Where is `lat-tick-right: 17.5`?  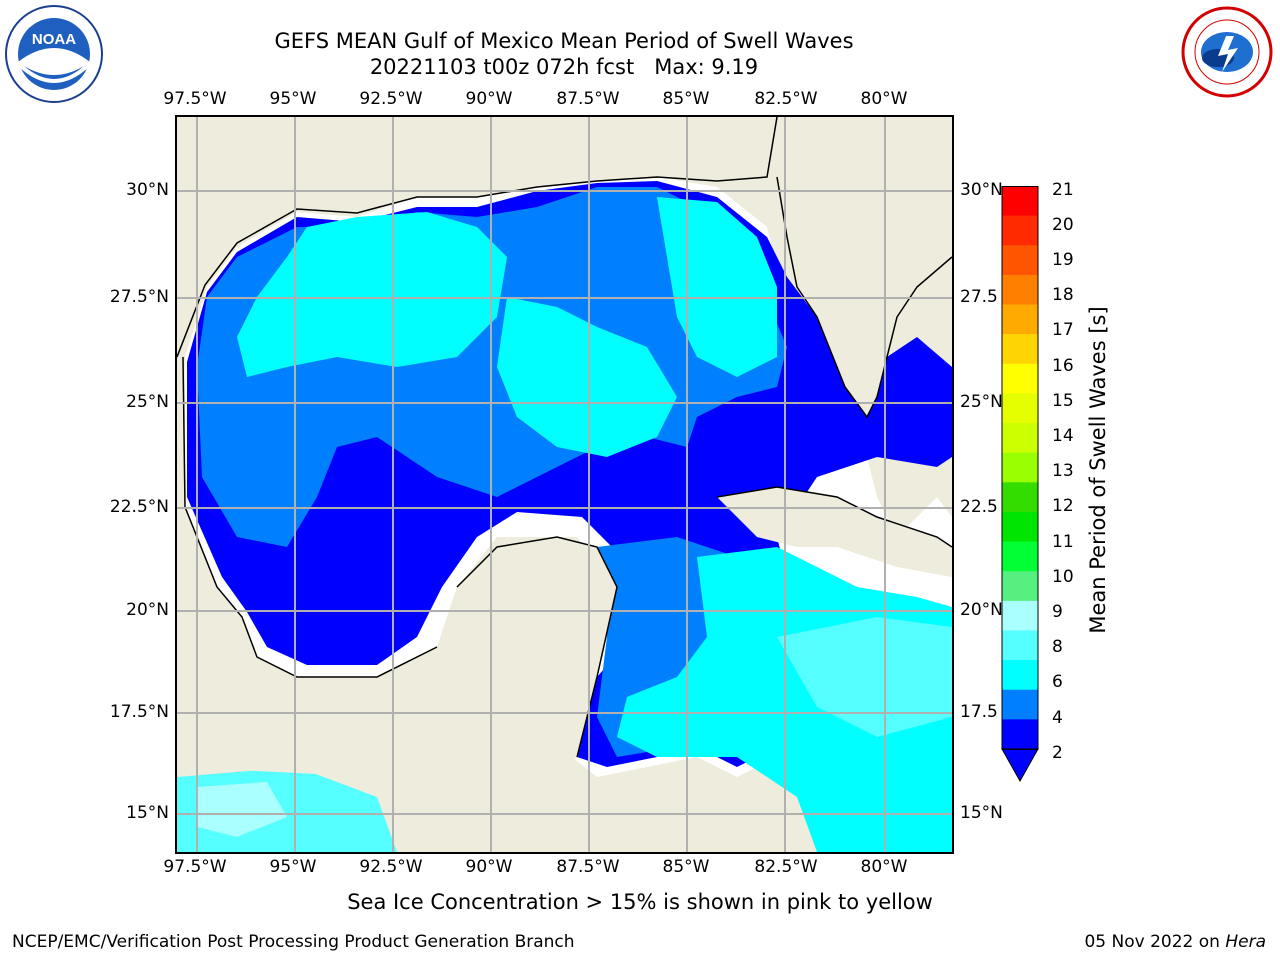 lat-tick-right: 17.5 is located at coordinates (979, 712).